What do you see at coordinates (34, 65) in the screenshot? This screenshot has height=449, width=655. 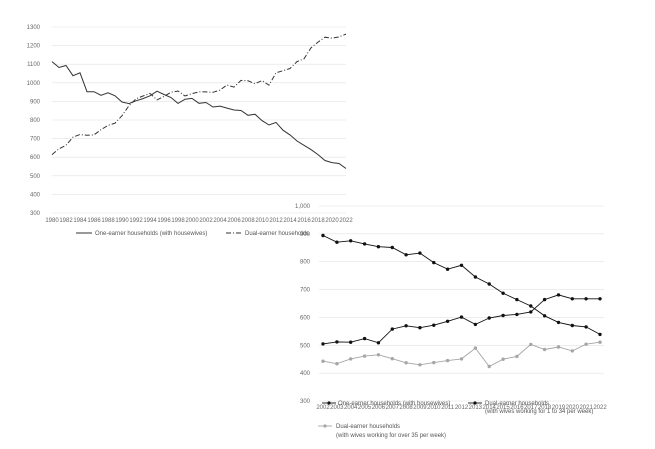 I see `y-tick-label: 1100` at bounding box center [34, 65].